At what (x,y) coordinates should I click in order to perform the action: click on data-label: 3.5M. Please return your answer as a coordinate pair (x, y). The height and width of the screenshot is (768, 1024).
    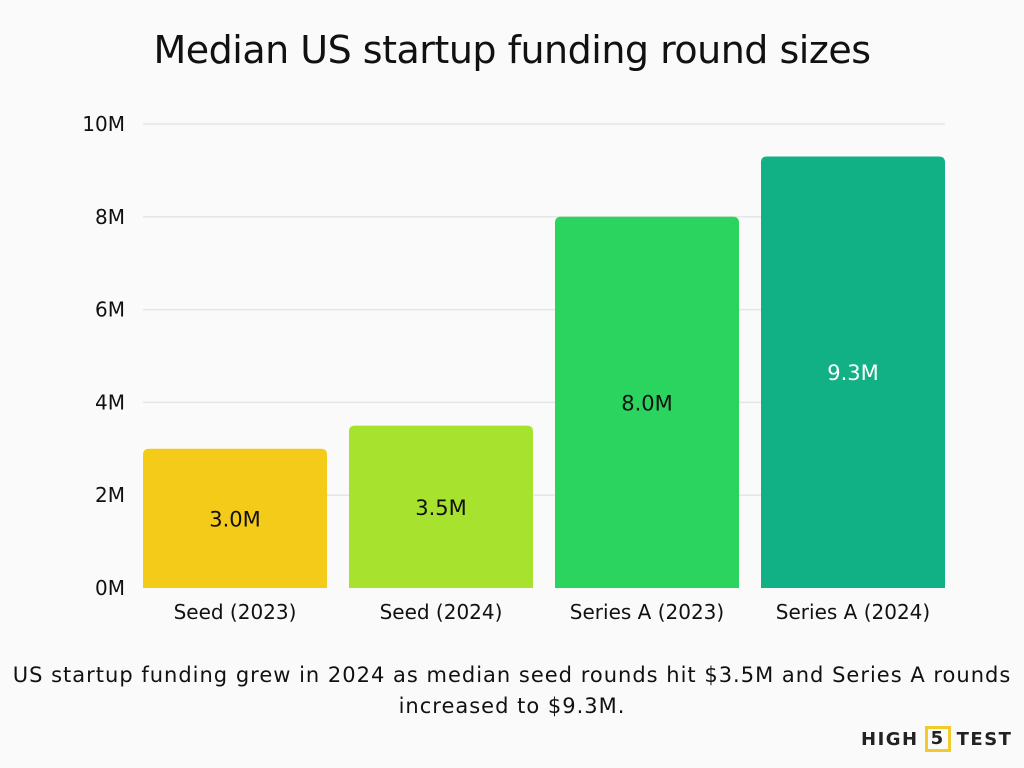
    Looking at the image, I should click on (441, 508).